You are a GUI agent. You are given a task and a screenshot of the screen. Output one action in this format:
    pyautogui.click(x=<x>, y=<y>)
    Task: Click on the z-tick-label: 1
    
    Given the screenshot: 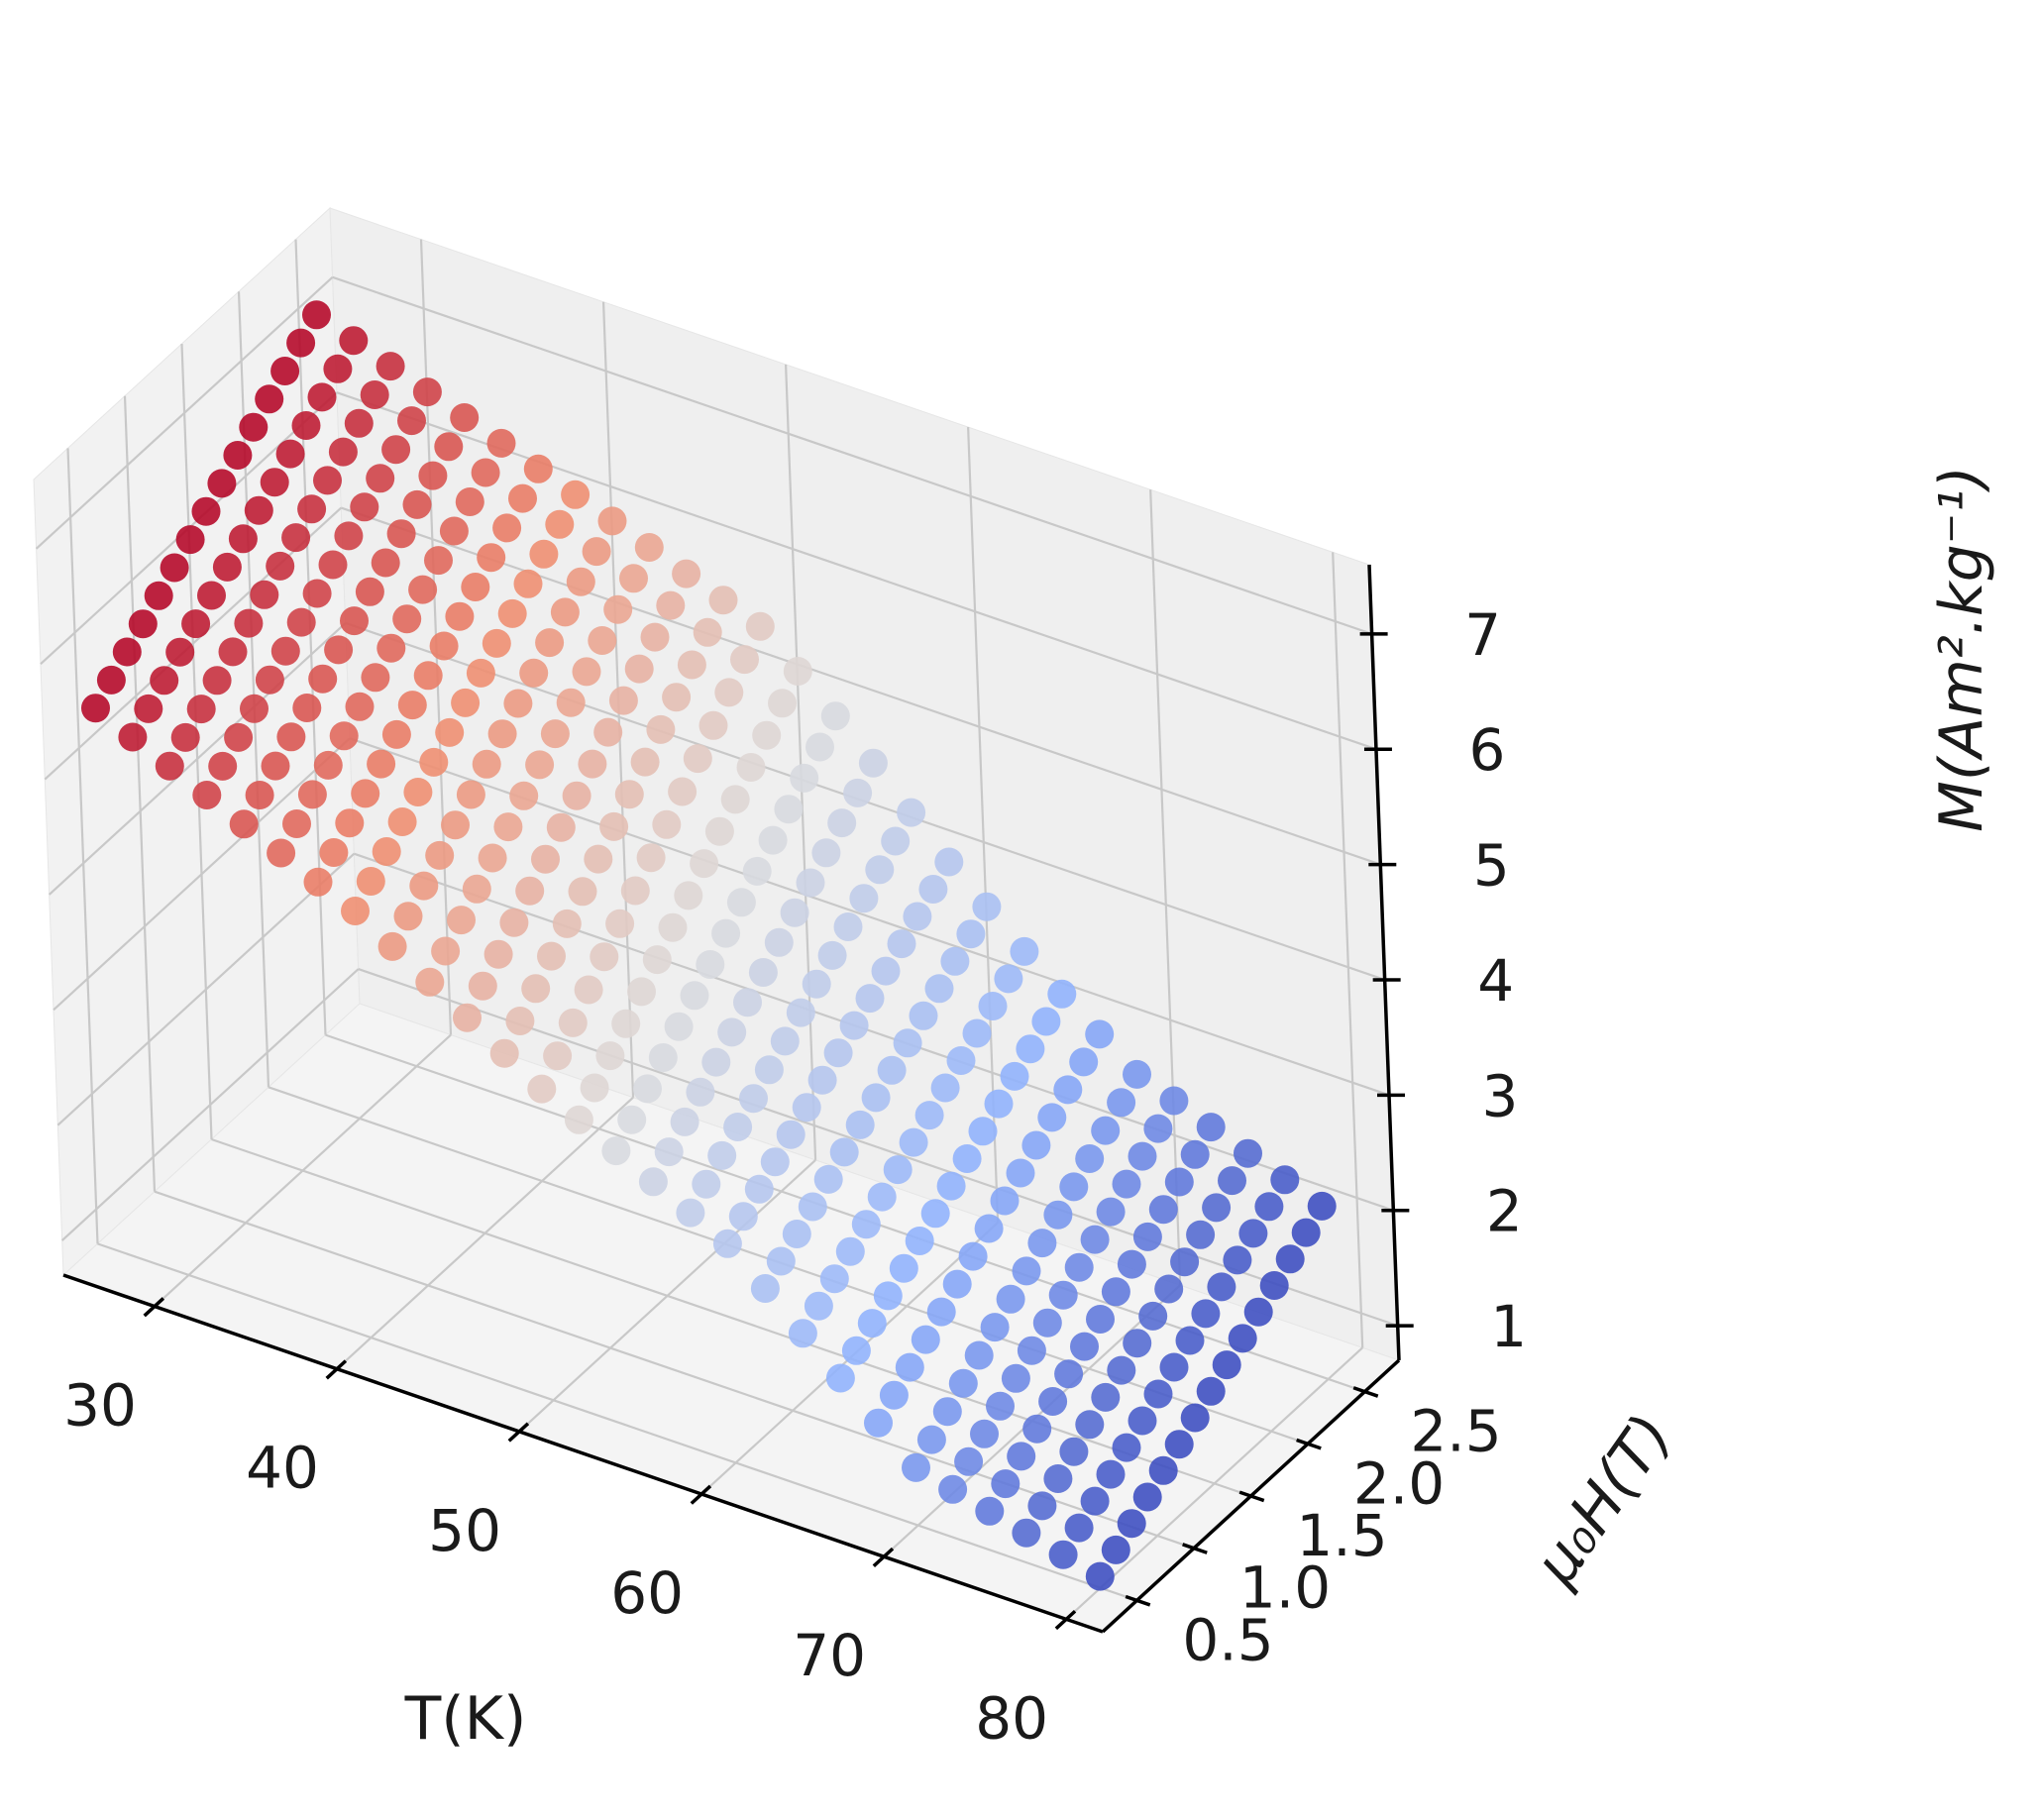 What is the action you would take?
    pyautogui.click(x=1508, y=1326)
    